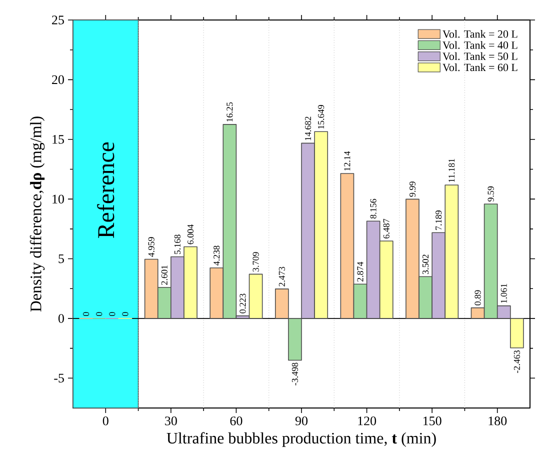 The image size is (540, 469). I want to click on data-label: 11.181, so click(451, 170).